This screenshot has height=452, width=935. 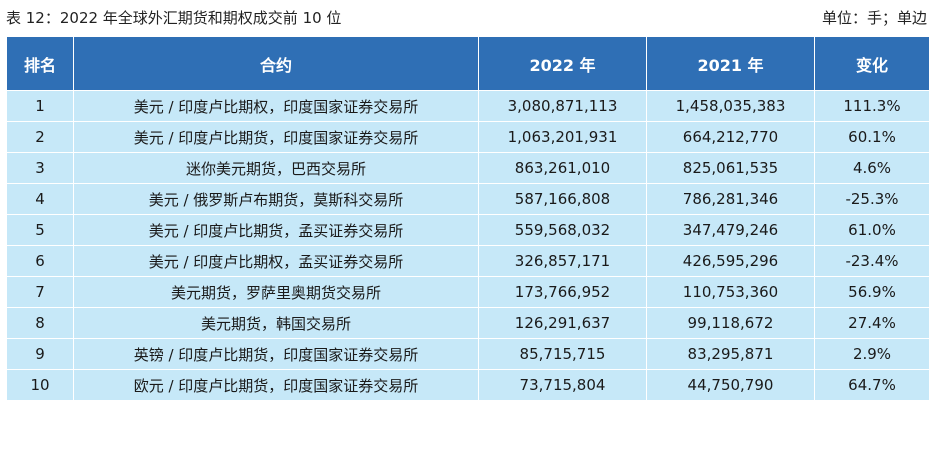 What do you see at coordinates (562, 63) in the screenshot?
I see `header-year-2022: 2022 年` at bounding box center [562, 63].